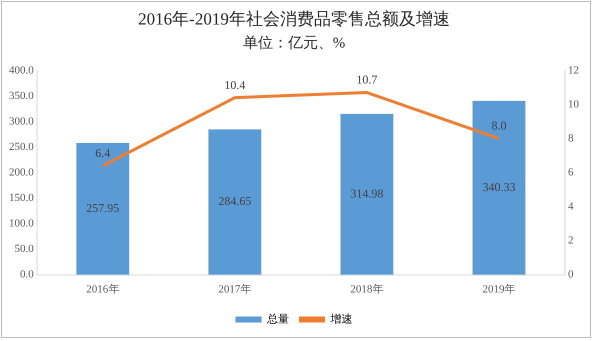 This screenshot has width=594, height=341. Describe the element at coordinates (367, 289) in the screenshot. I see `x-tick-label: 2018年` at that location.